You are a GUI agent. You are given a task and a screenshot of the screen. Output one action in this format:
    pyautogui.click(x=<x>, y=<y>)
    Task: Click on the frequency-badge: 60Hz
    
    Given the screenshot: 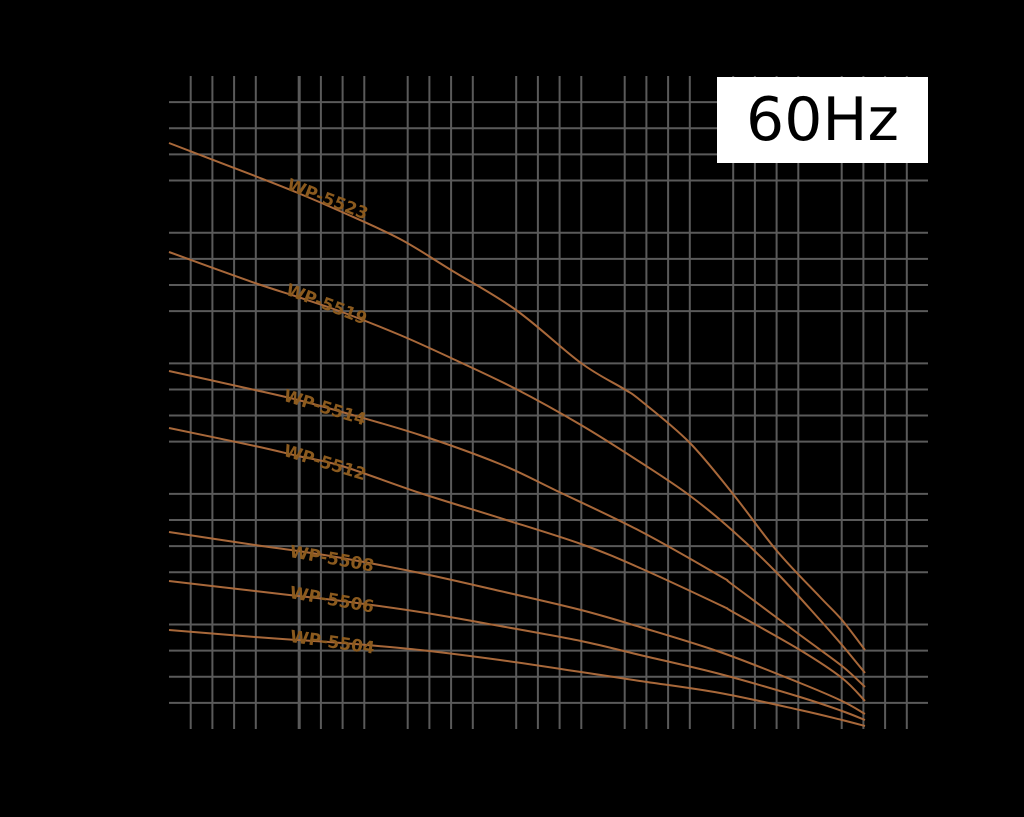 What is the action you would take?
    pyautogui.click(x=822, y=120)
    